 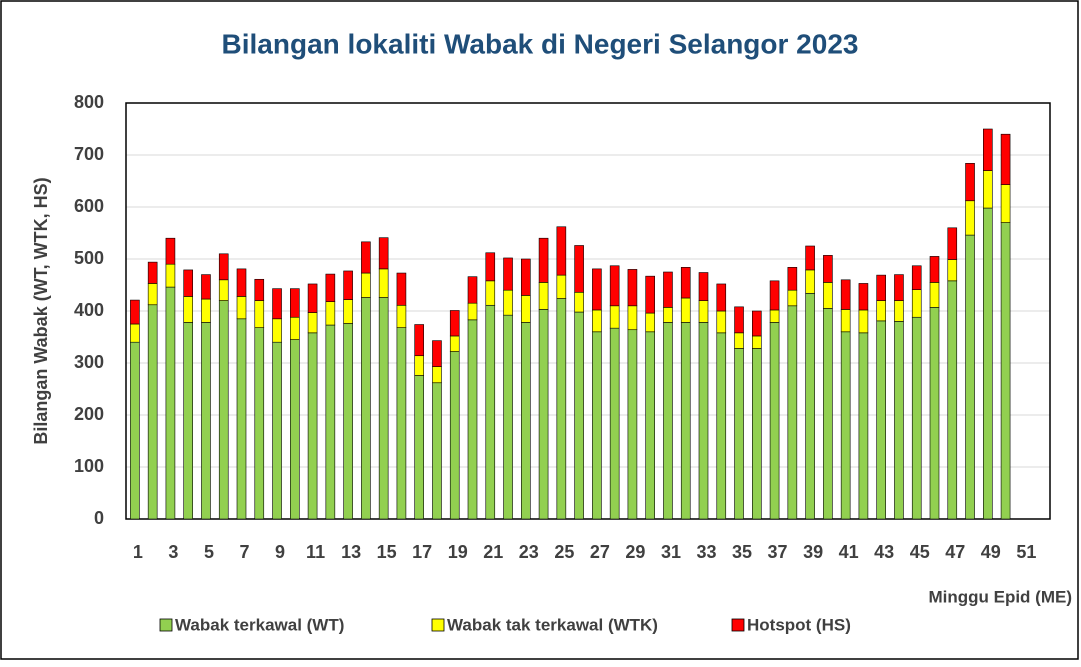 What do you see at coordinates (920, 552) in the screenshot?
I see `x-tick-label: 45` at bounding box center [920, 552].